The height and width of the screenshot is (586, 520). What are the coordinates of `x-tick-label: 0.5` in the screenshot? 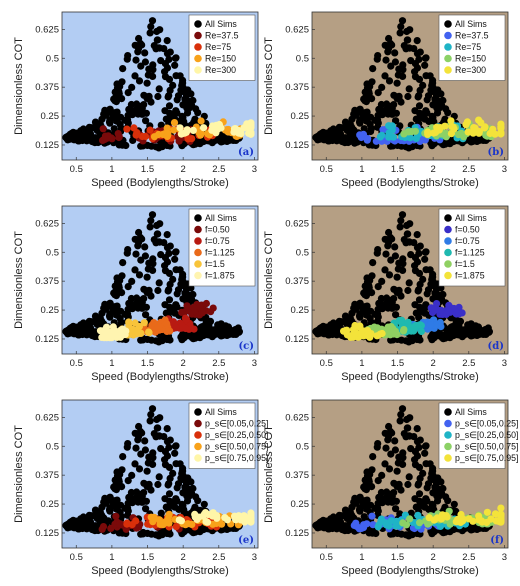 It's located at (76, 363).